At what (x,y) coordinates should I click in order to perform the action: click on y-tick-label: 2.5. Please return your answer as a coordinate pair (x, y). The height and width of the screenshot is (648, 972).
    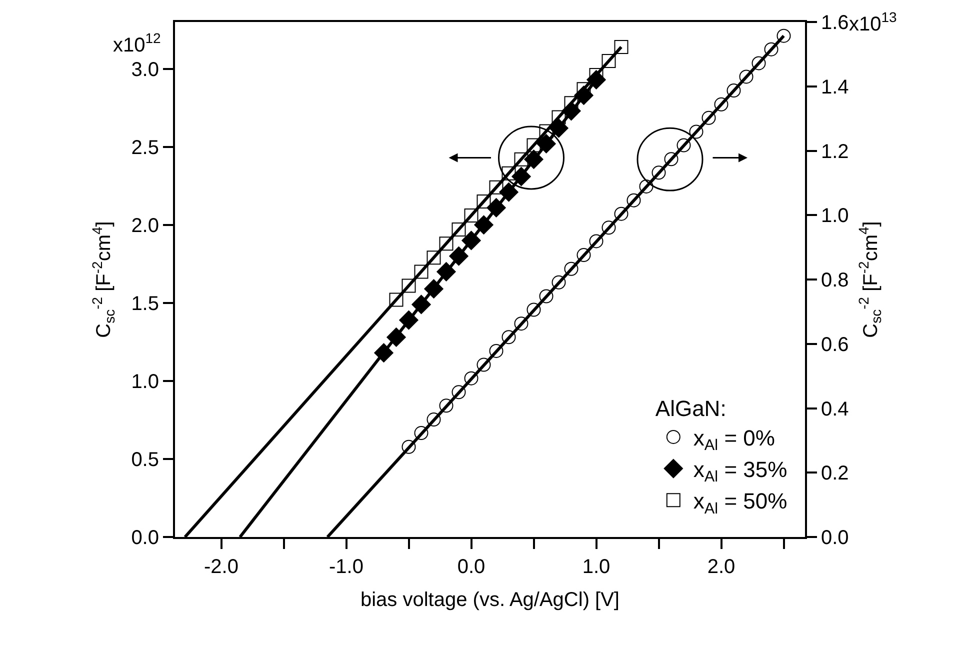
    Looking at the image, I should click on (145, 147).